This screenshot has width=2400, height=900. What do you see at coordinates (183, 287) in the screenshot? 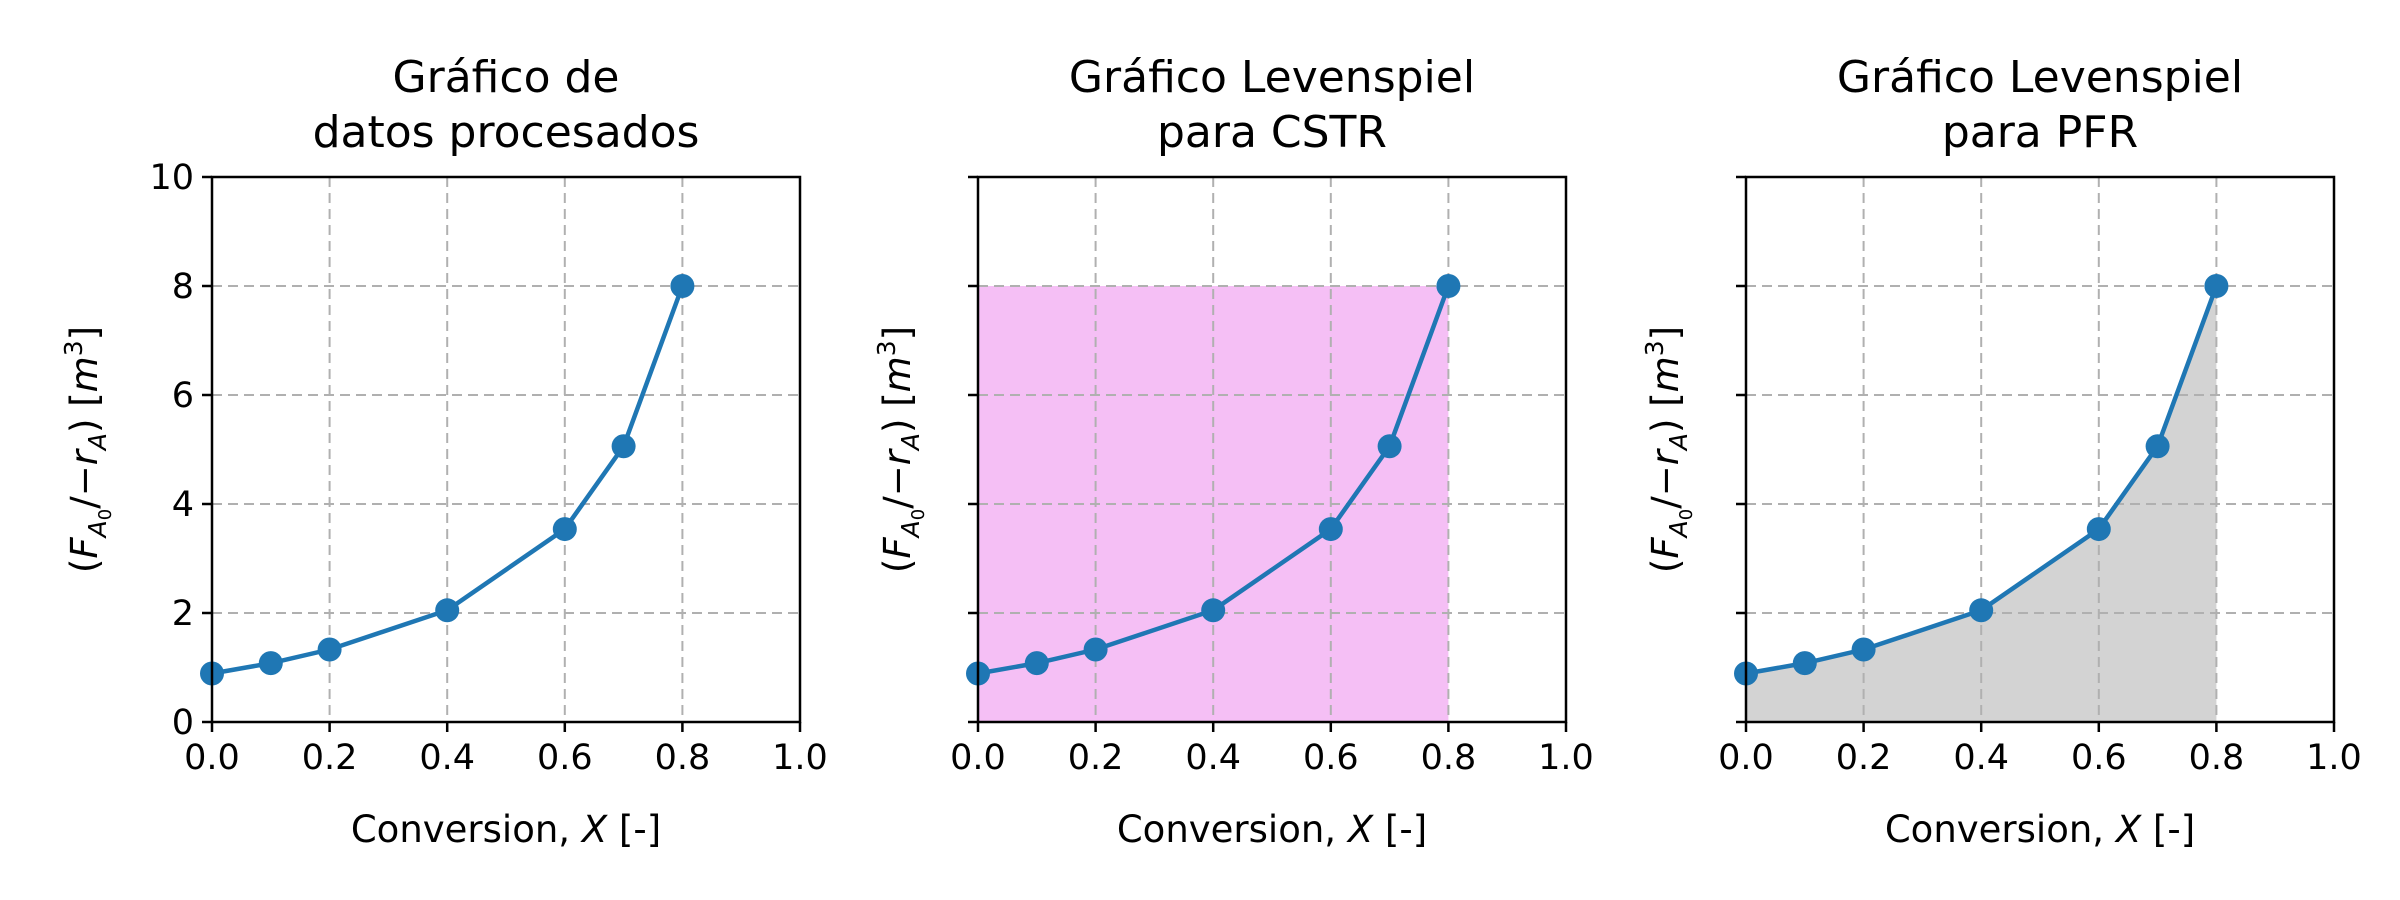
I see `y-tick-label: 8` at bounding box center [183, 287].